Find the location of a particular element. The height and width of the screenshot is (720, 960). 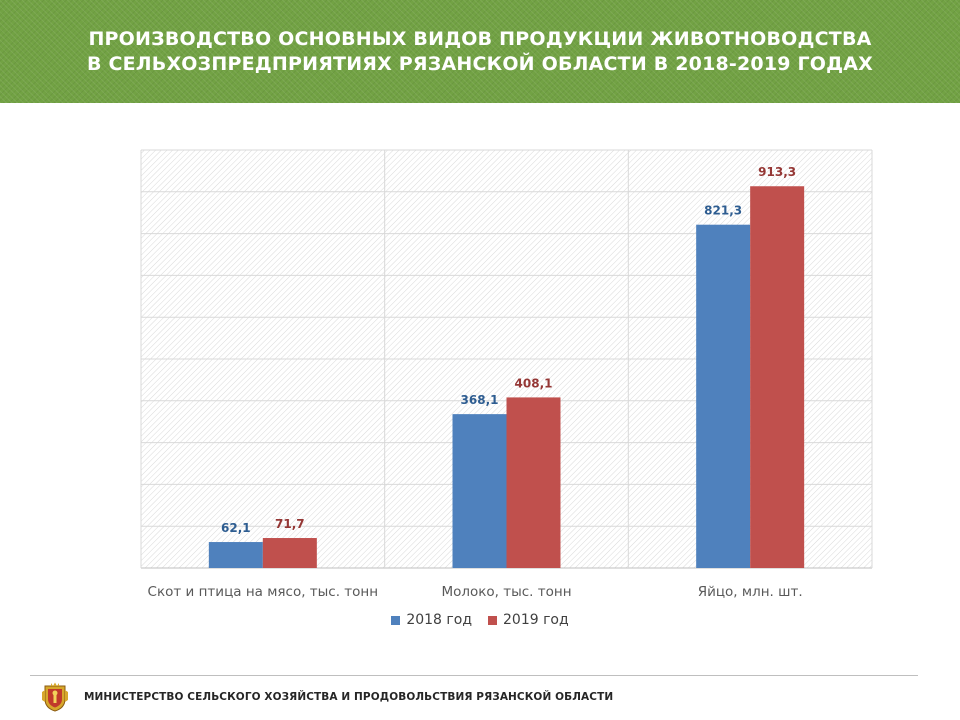

category-label: Молоко, тыс. тонн is located at coordinates (506, 592).